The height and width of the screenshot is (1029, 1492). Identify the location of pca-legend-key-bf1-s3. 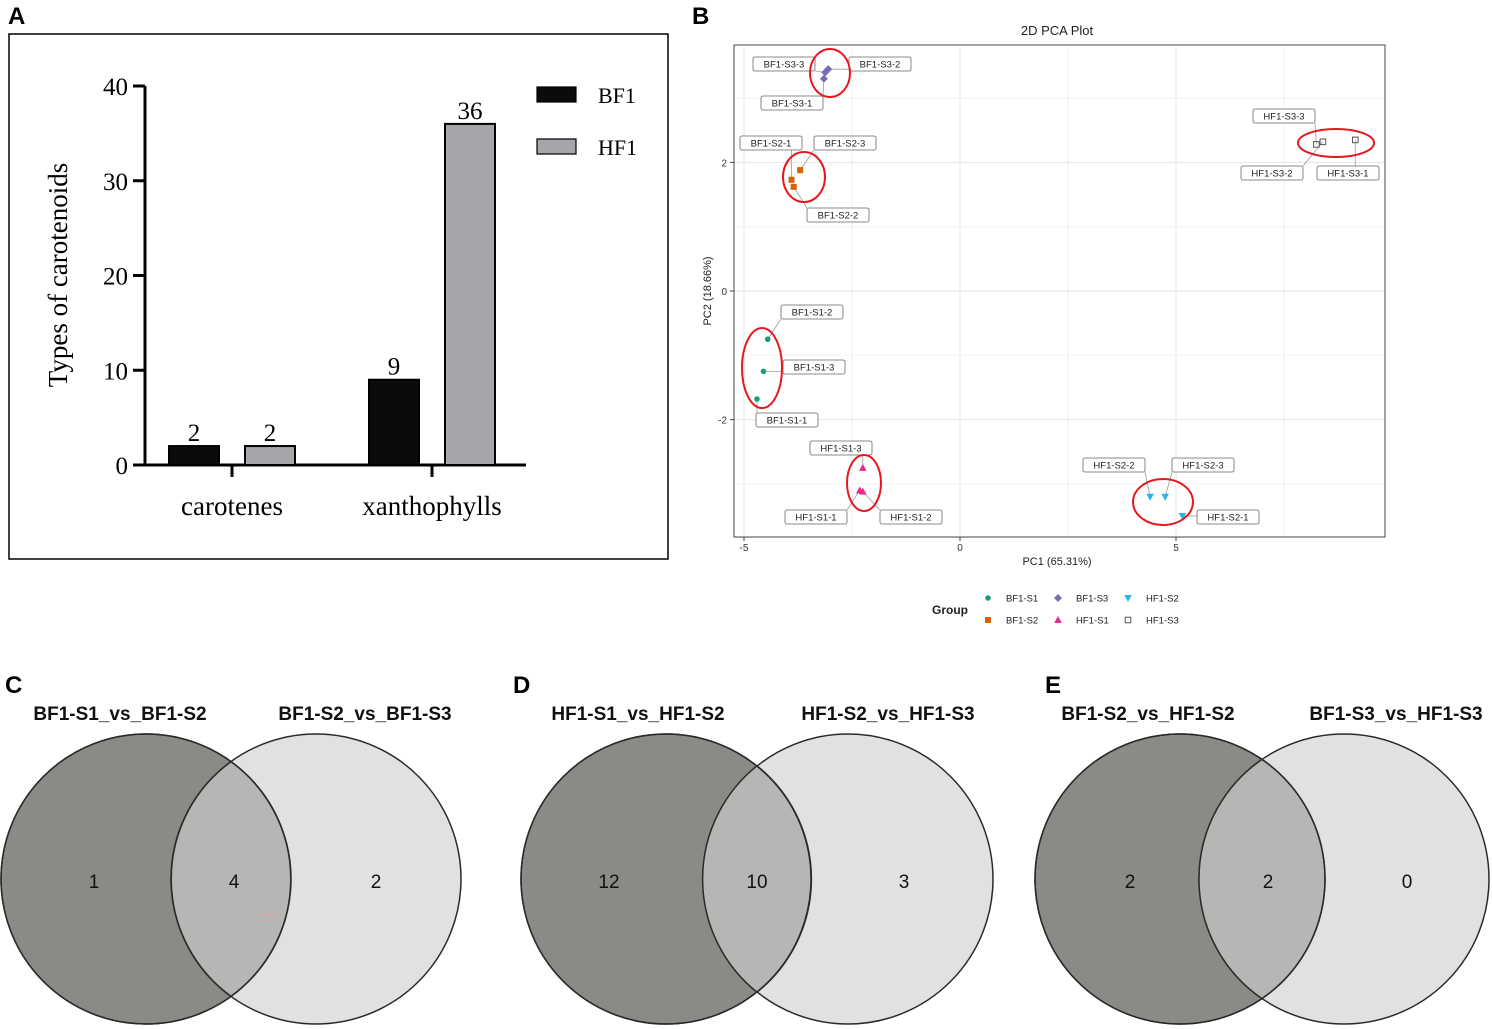
(1058, 598).